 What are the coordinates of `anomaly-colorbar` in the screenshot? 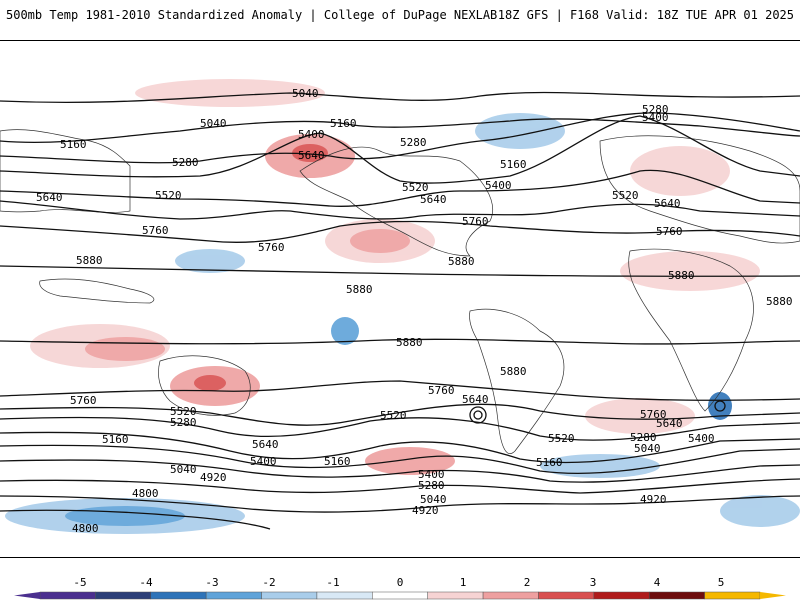 It's located at (400, 580).